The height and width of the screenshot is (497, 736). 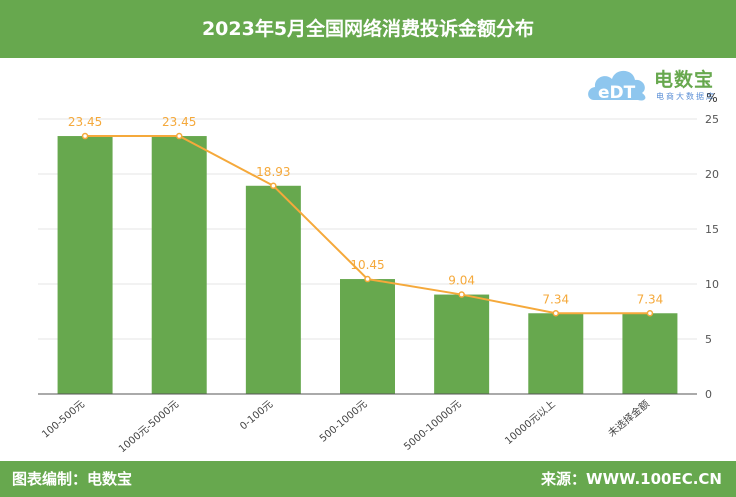 I want to click on footer-credit: 图表编制：电数宝, so click(x=72, y=479).